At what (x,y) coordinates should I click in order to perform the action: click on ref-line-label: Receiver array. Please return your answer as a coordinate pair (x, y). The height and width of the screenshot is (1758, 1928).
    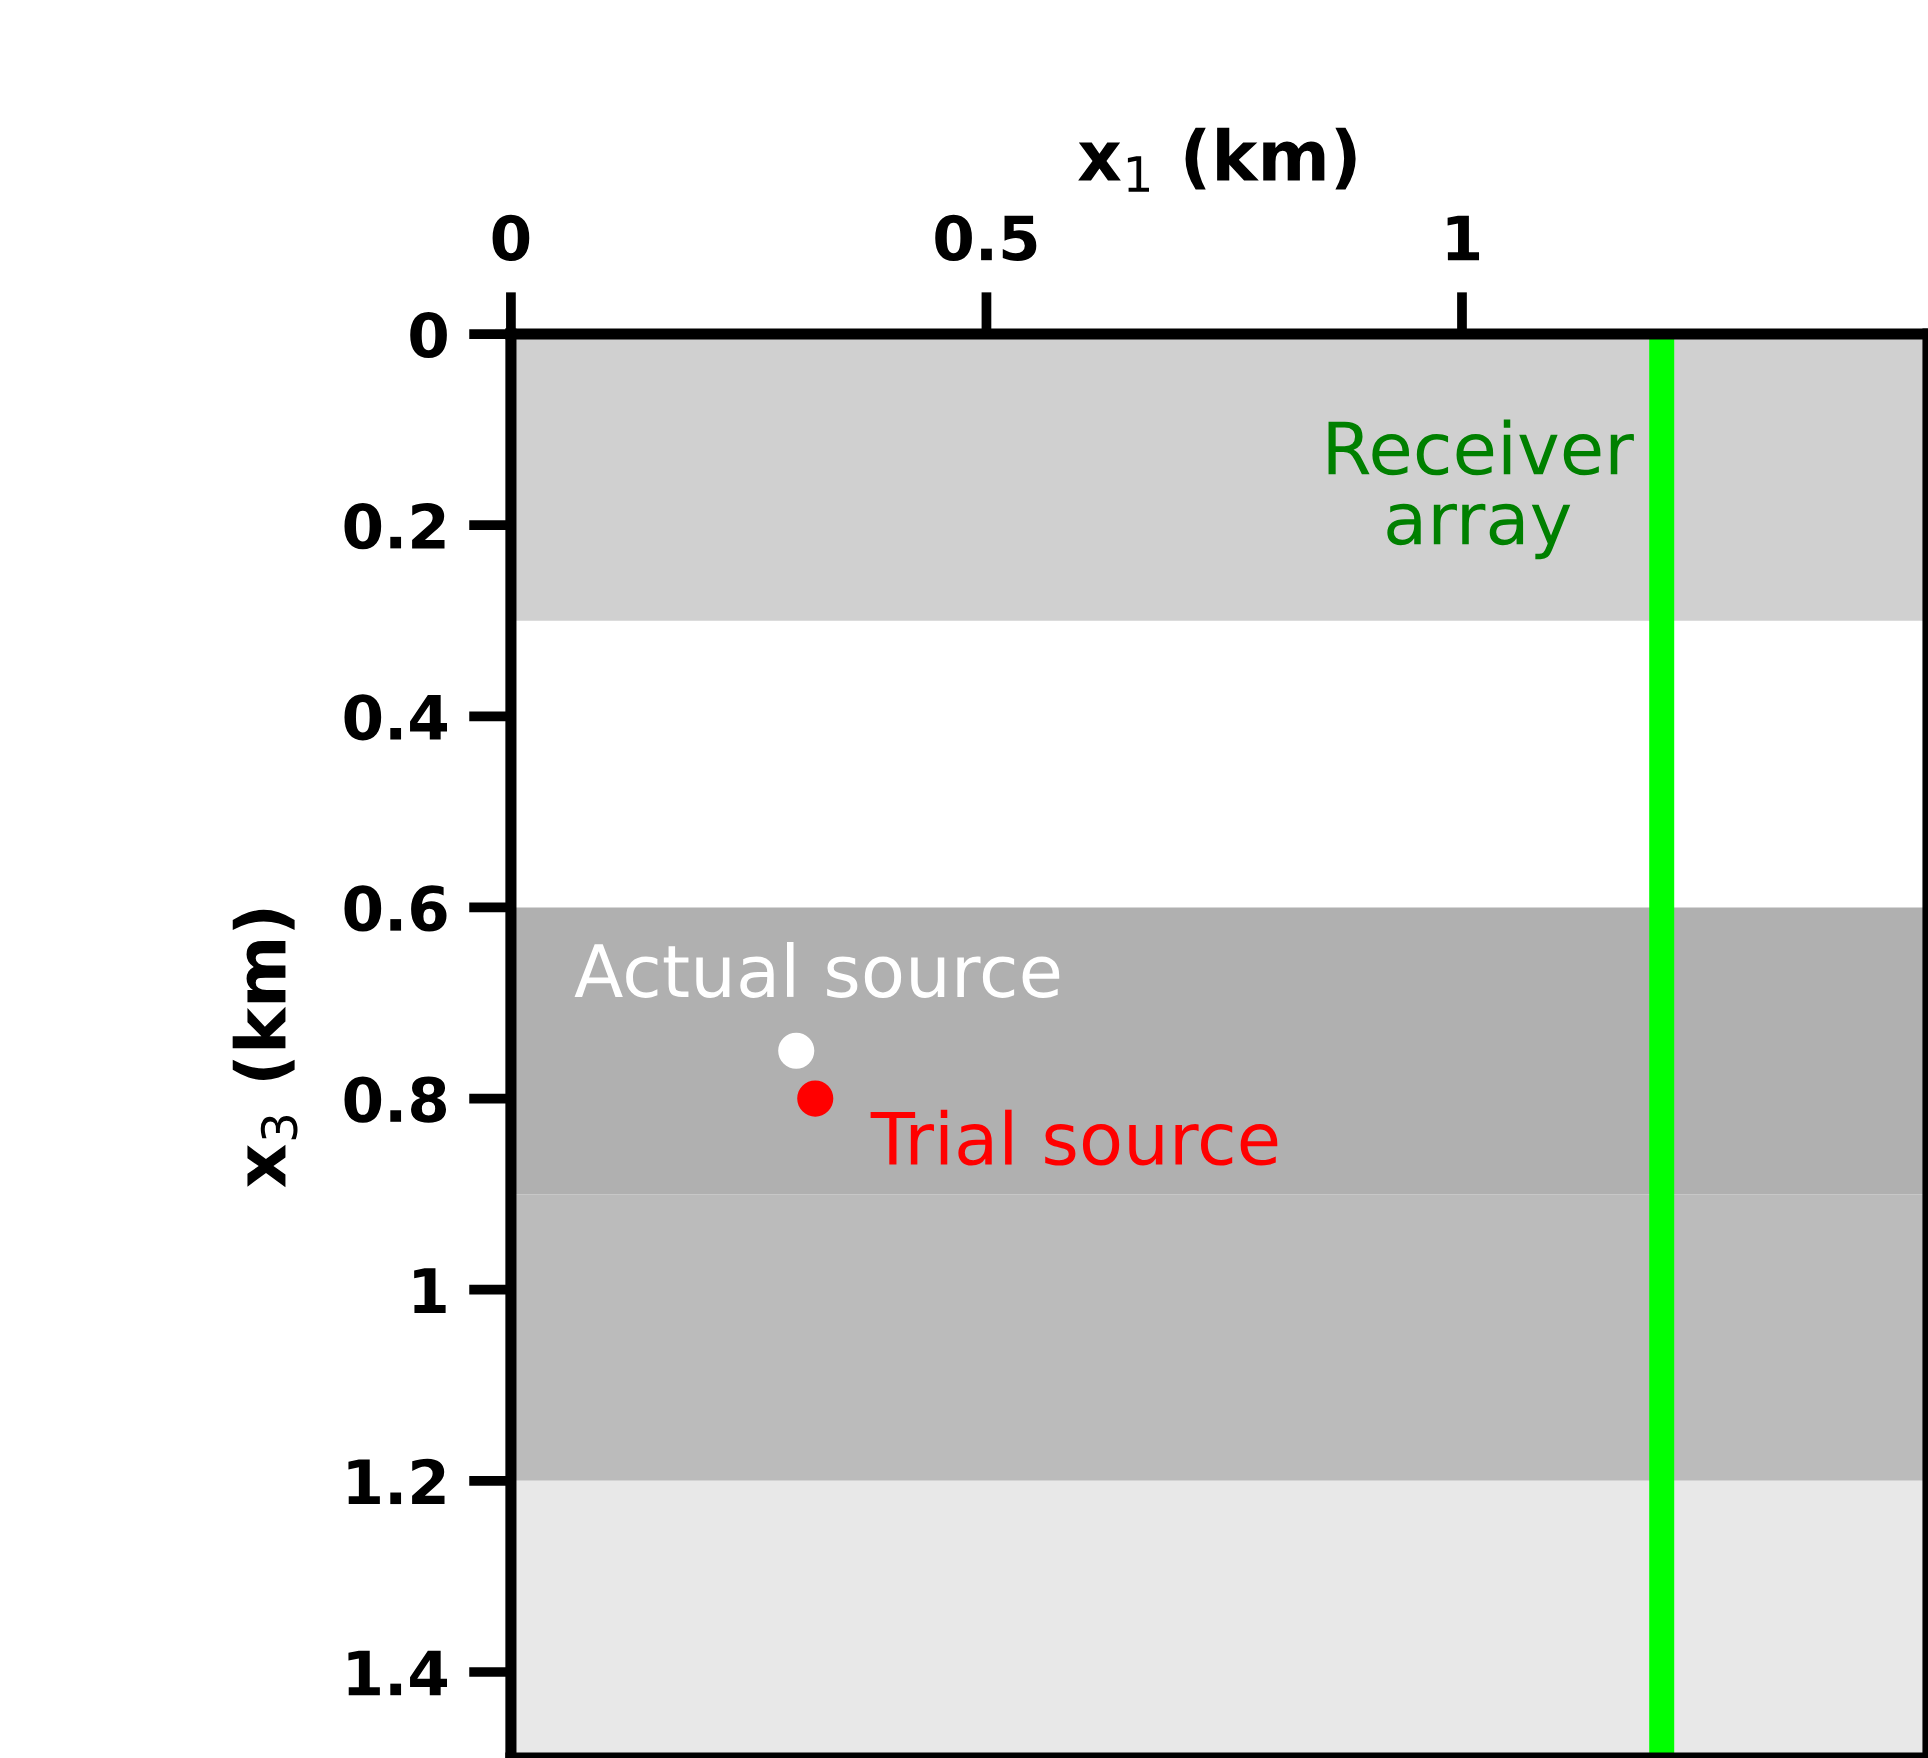
    Looking at the image, I should click on (1481, 489).